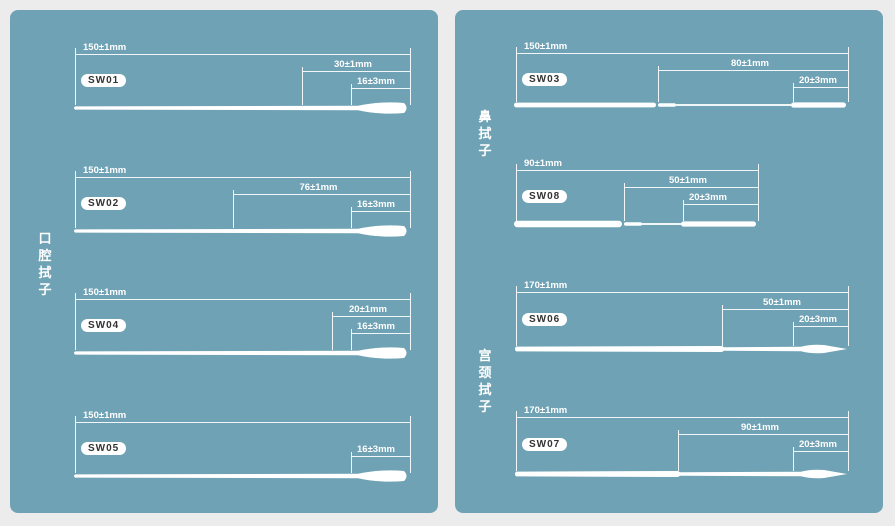 This screenshot has height=526, width=895. I want to click on sw08-swab-handle, so click(568, 224).